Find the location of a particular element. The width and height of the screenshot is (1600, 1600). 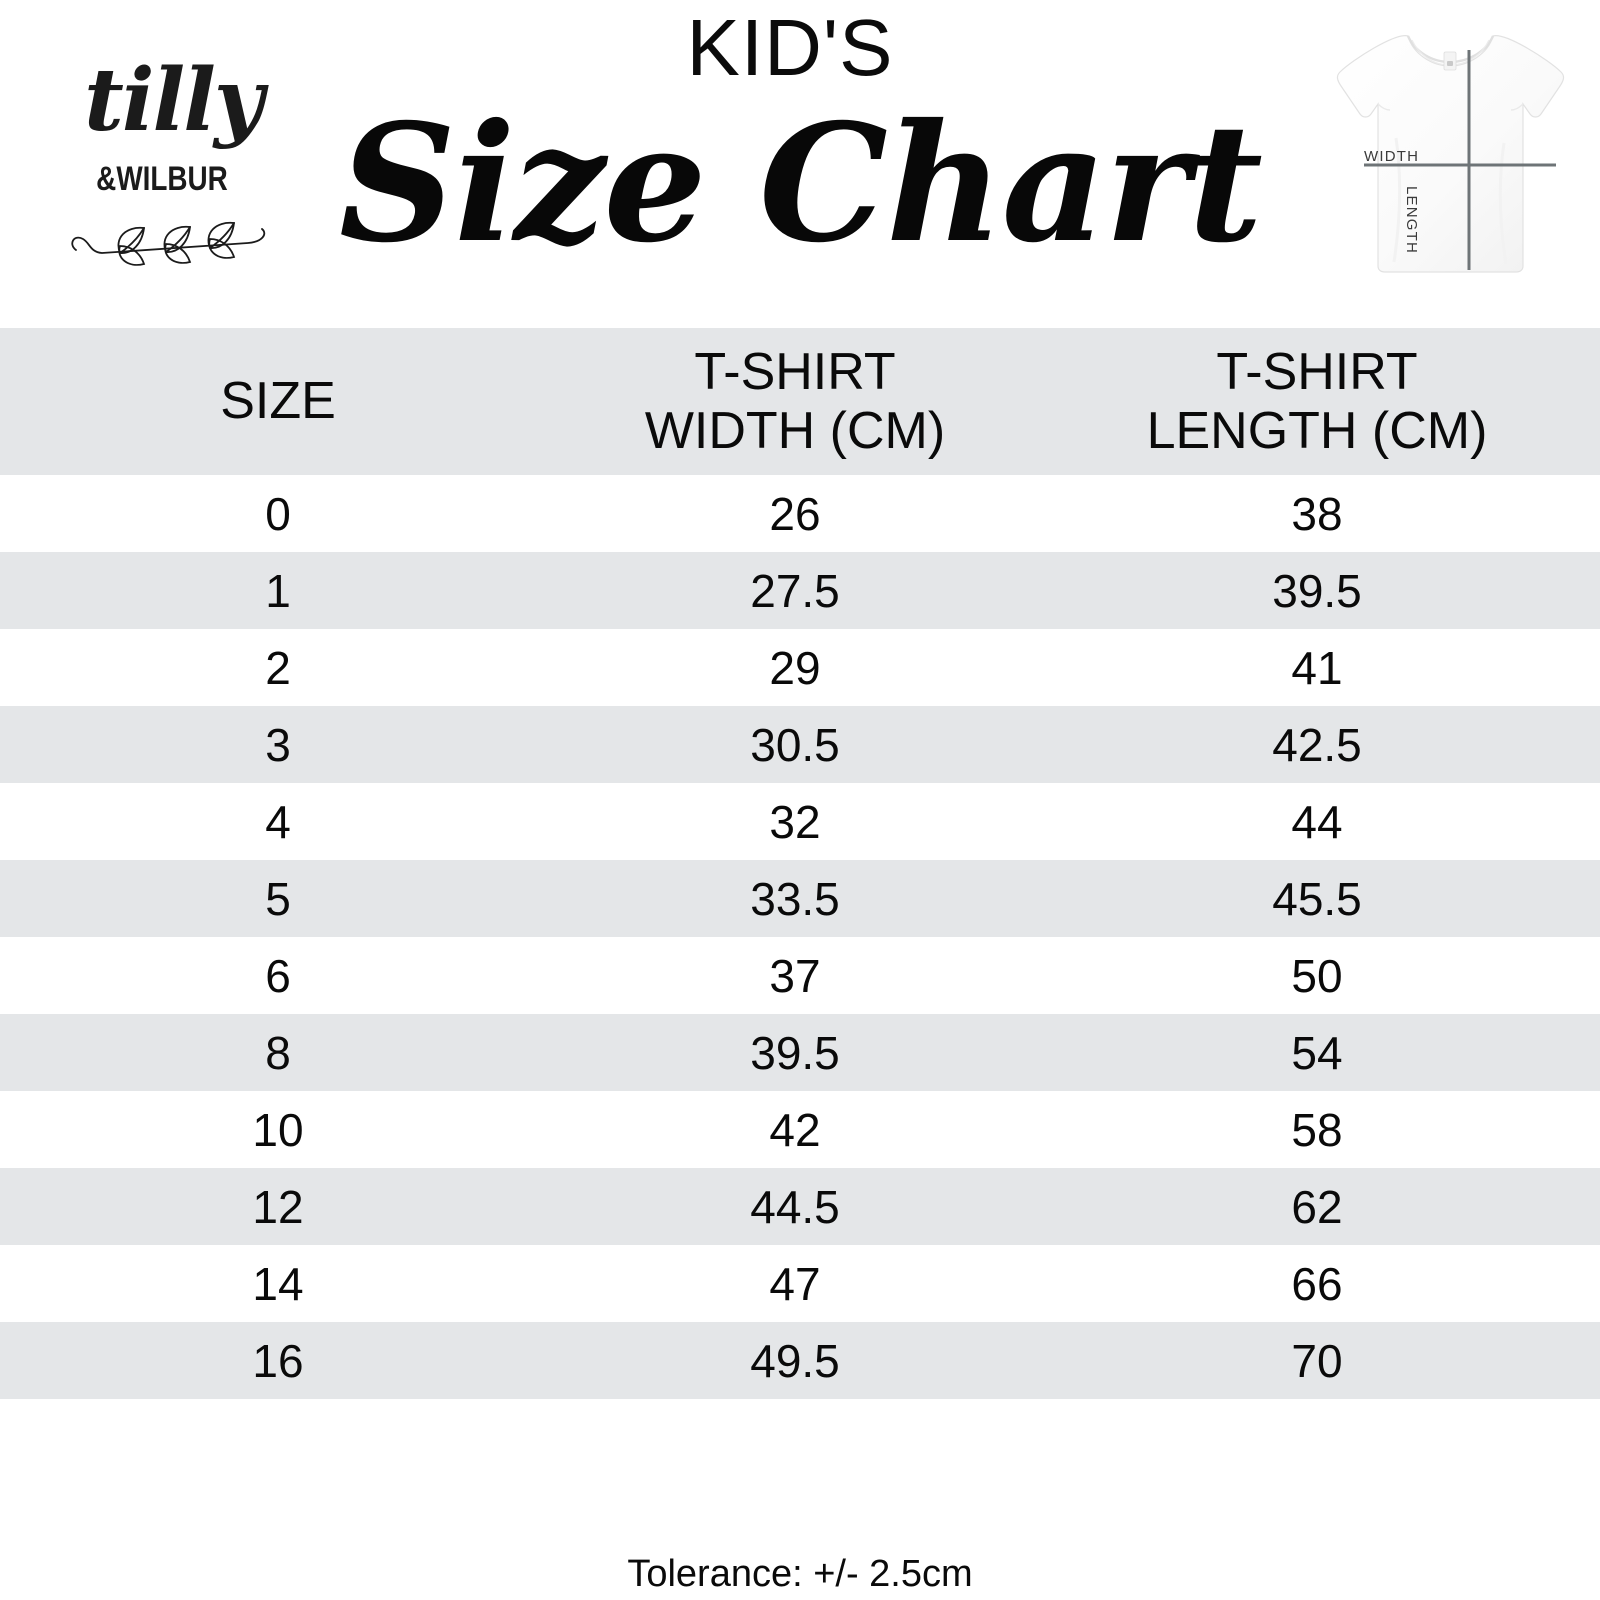

cell-length: 45.5 is located at coordinates (1317, 898).